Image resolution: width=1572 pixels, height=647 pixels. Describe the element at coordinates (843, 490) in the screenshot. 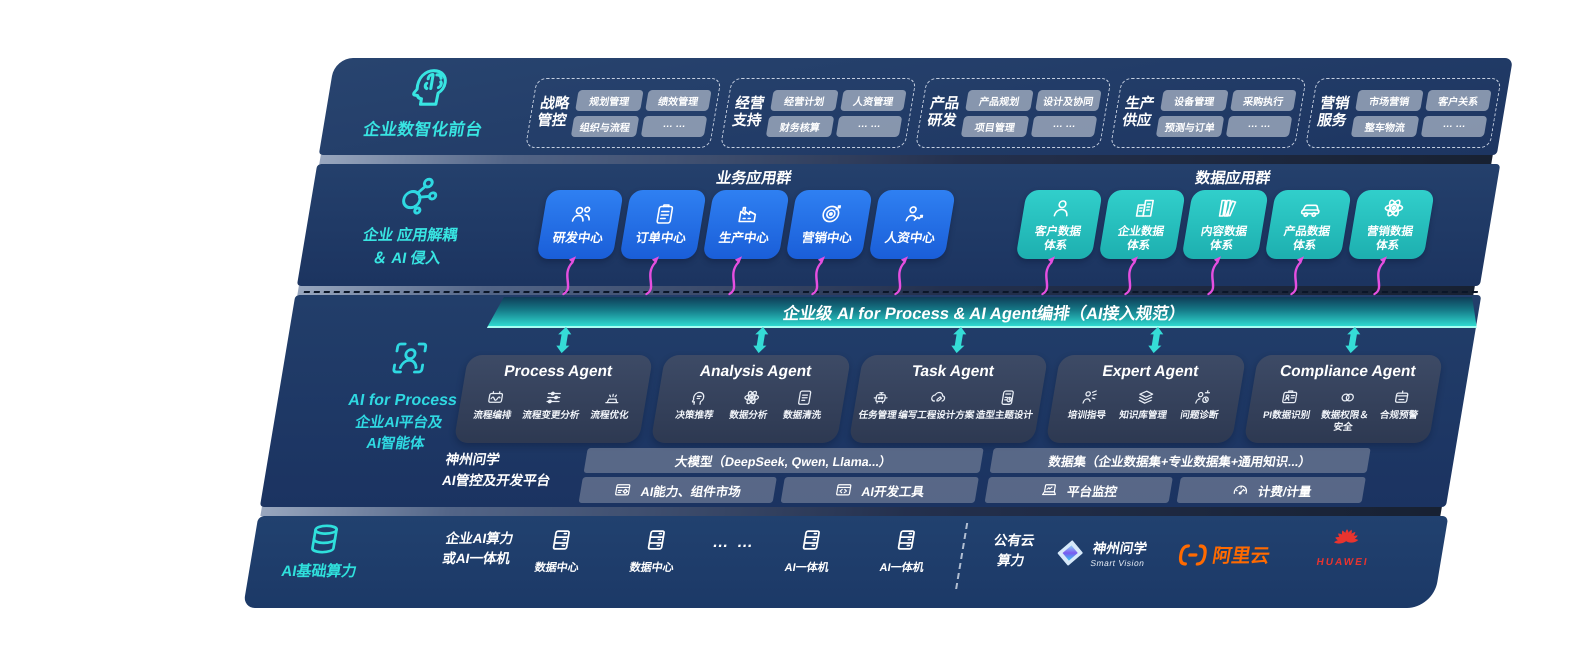

I see `window-code-icon` at that location.